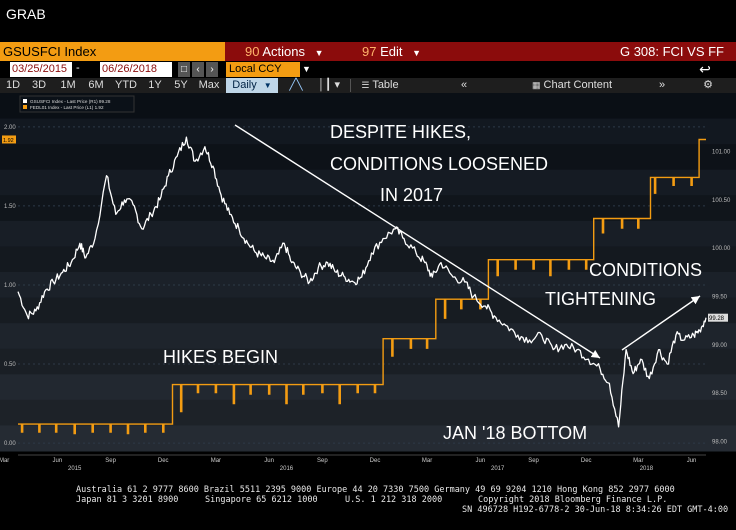  Describe the element at coordinates (41, 69) in the screenshot. I see `start-date-input: 03/25/2015` at that location.